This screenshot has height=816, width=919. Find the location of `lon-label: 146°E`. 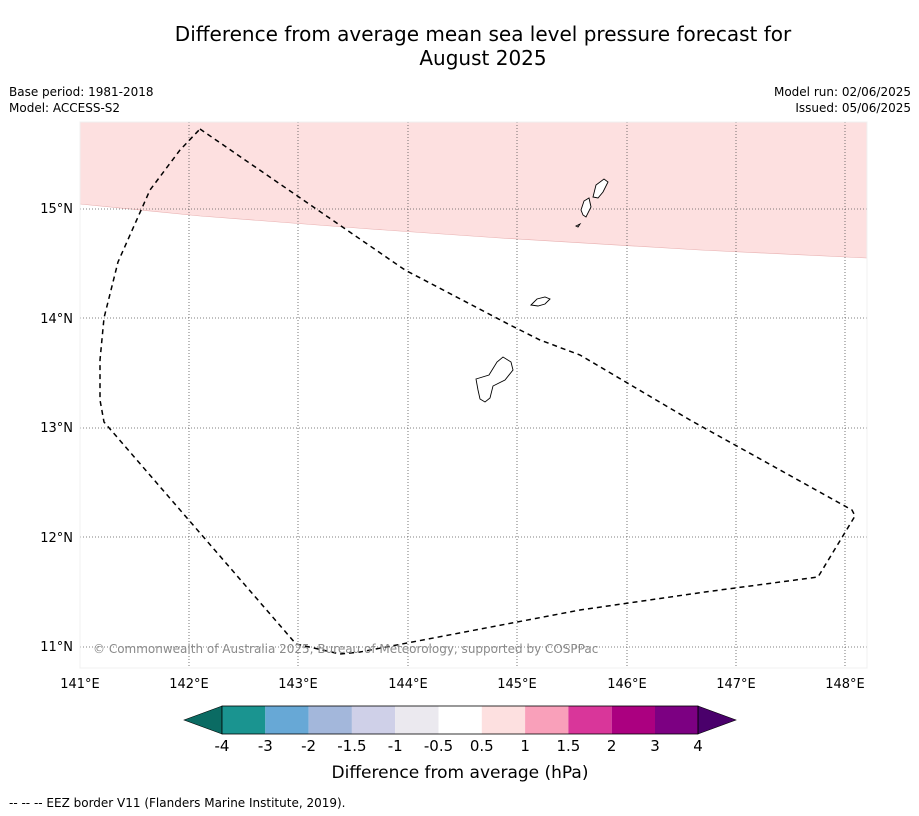

lon-label: 146°E is located at coordinates (627, 684).